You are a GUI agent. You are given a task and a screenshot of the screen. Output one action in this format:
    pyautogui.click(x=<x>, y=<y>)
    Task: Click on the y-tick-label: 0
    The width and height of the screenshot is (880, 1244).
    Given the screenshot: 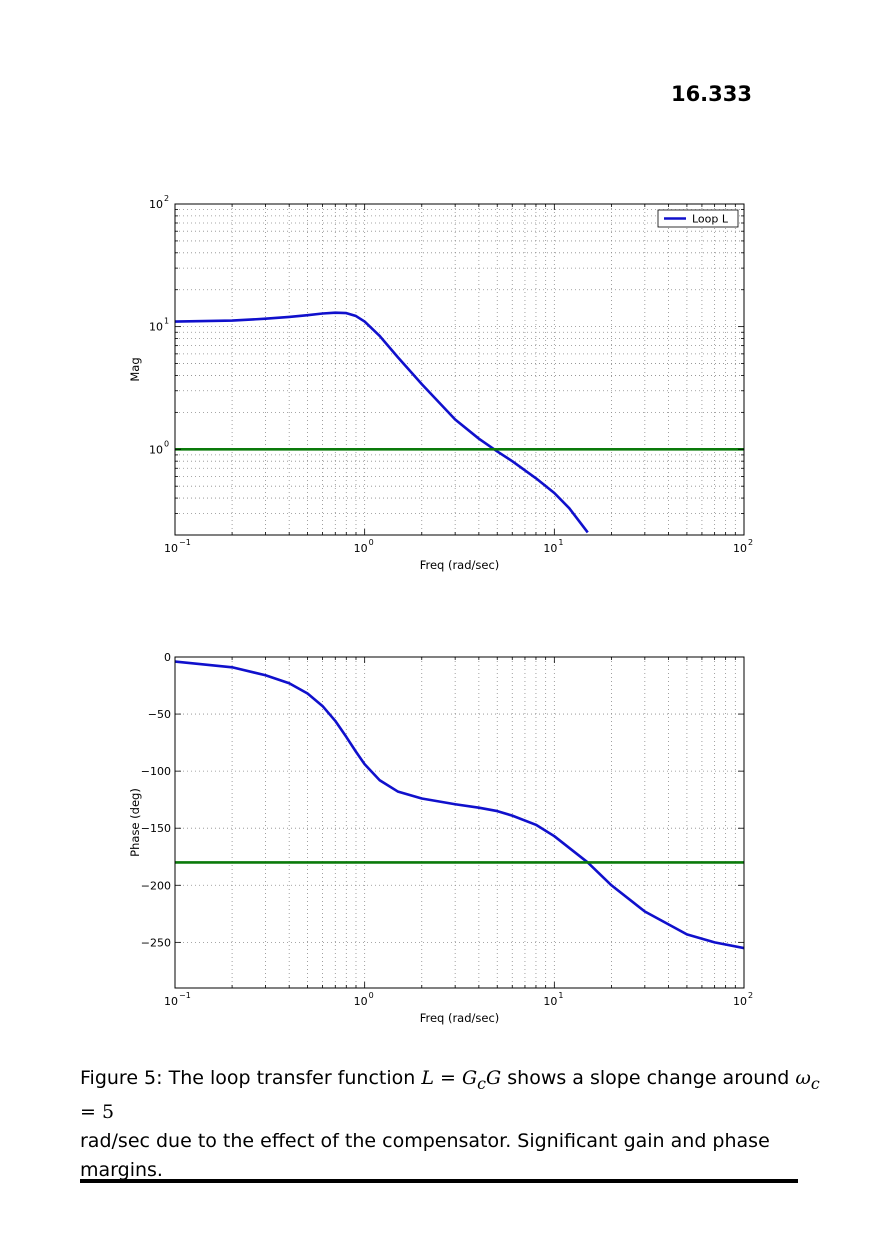 What is the action you would take?
    pyautogui.click(x=167, y=657)
    